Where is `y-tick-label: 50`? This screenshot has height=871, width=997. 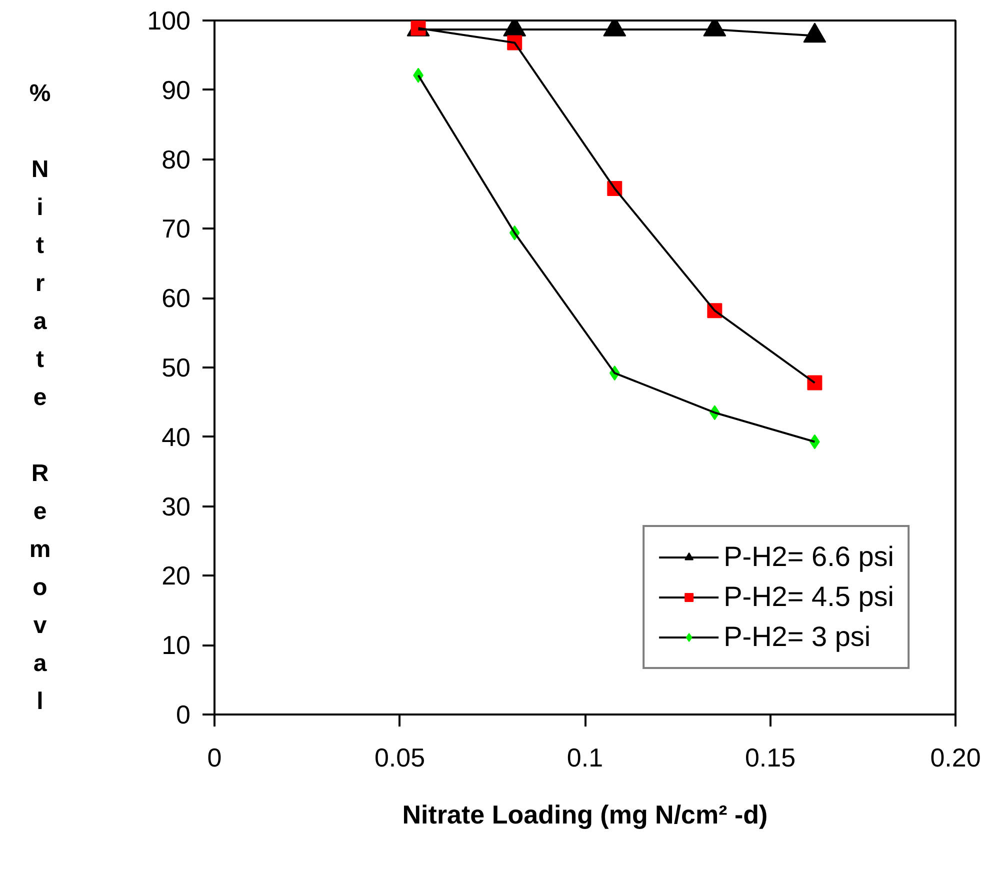
y-tick-label: 50 is located at coordinates (176, 367).